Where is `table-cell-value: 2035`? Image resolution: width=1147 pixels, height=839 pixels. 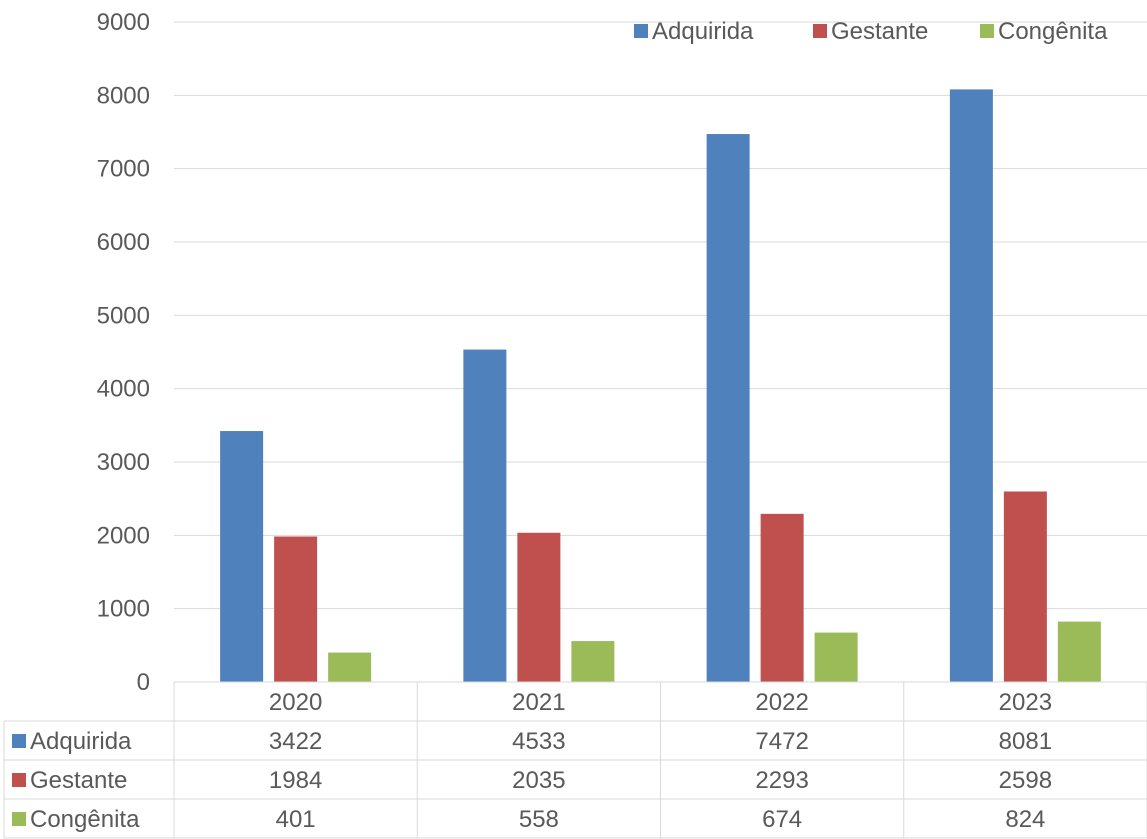
table-cell-value: 2035 is located at coordinates (538, 780).